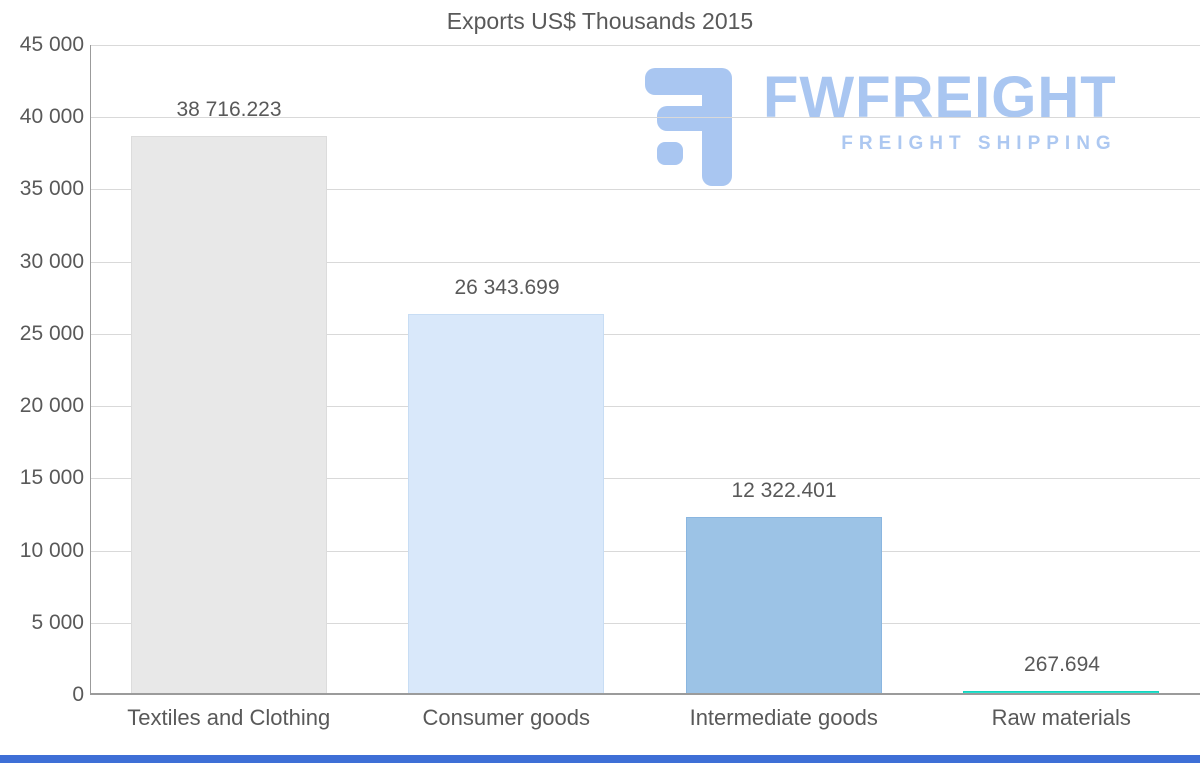  What do you see at coordinates (1061, 717) in the screenshot?
I see `category-label: Raw materials` at bounding box center [1061, 717].